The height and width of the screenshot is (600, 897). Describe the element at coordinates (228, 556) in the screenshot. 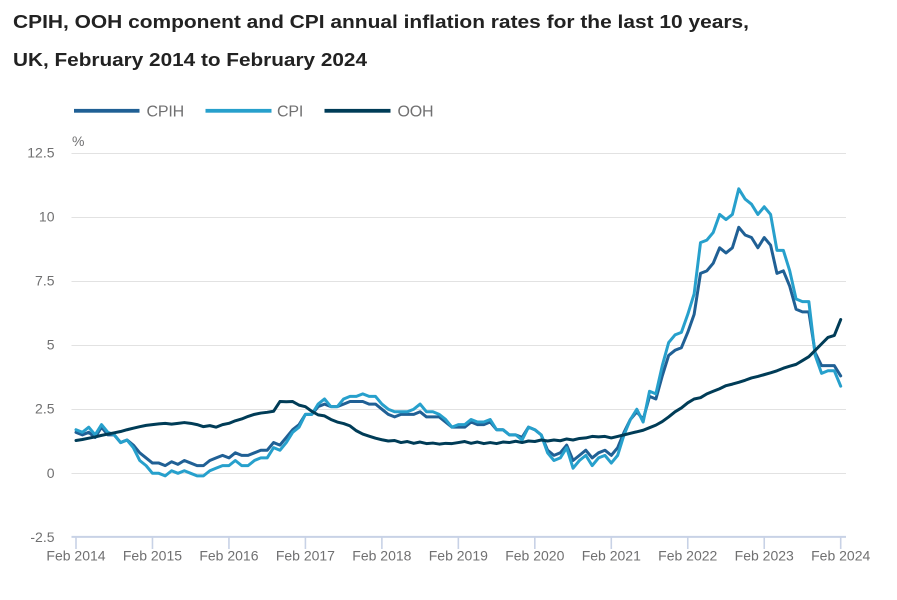

I see `svg-text: Feb 2016` at that location.